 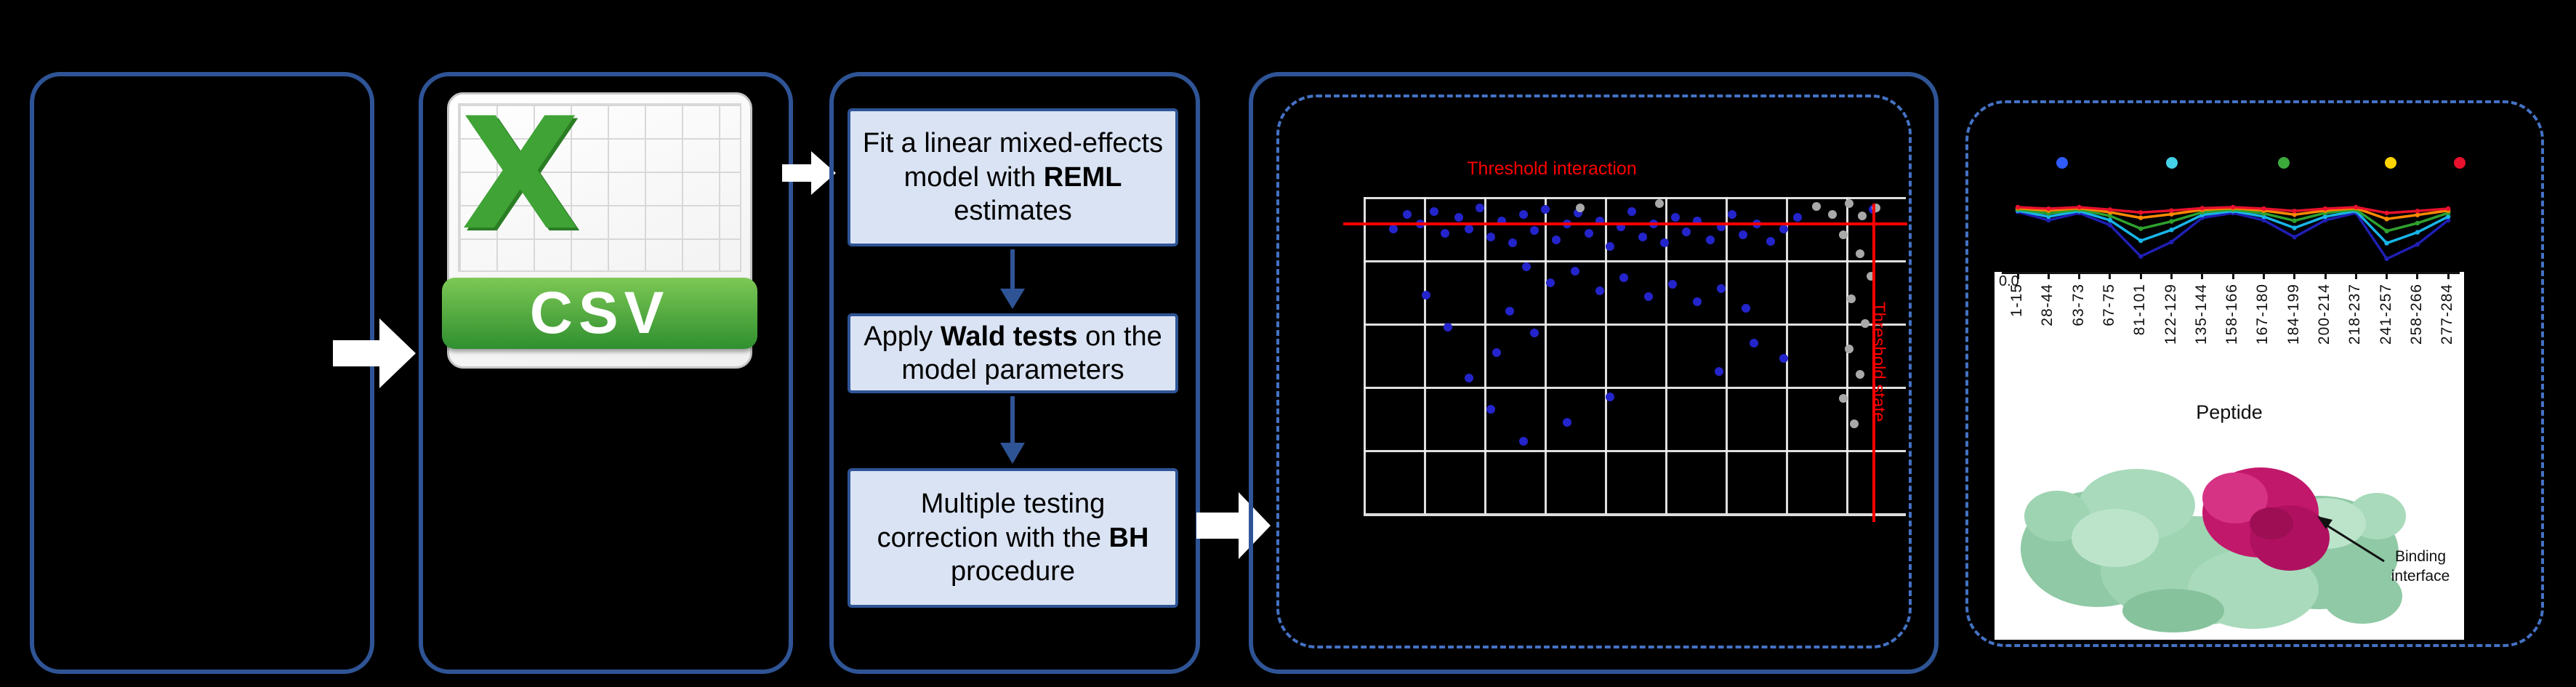 What do you see at coordinates (1878, 362) in the screenshot?
I see `threshold-state-label: Threshold state` at bounding box center [1878, 362].